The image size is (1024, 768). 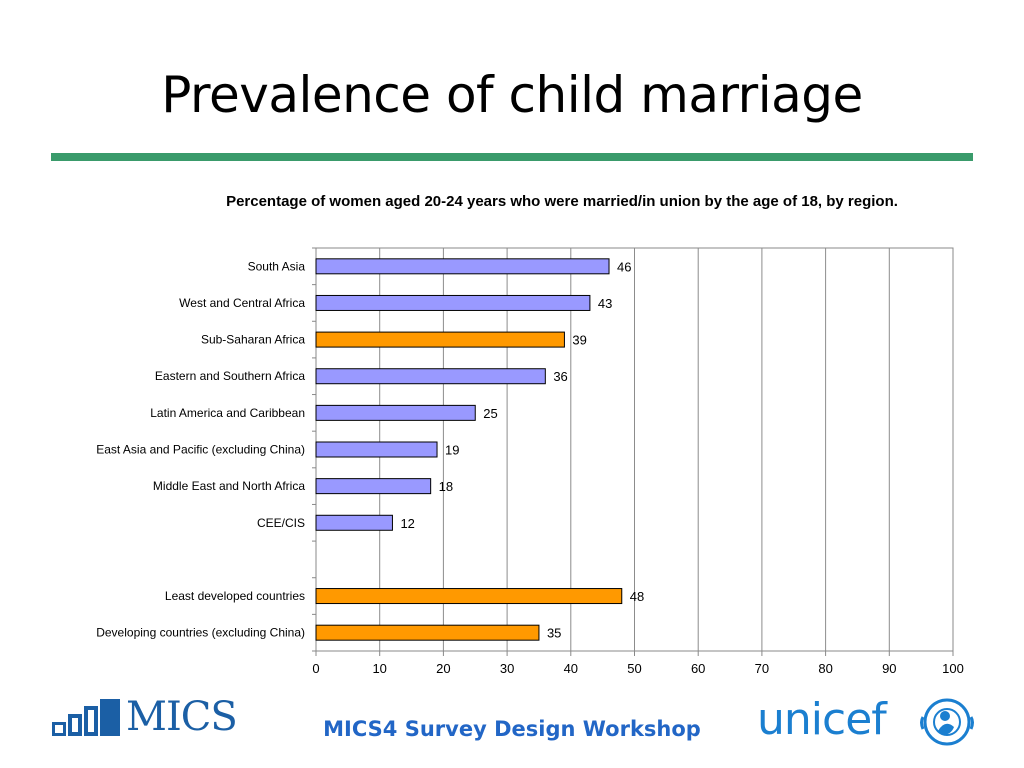 I want to click on category-label: West and Central Africa, so click(x=242, y=303).